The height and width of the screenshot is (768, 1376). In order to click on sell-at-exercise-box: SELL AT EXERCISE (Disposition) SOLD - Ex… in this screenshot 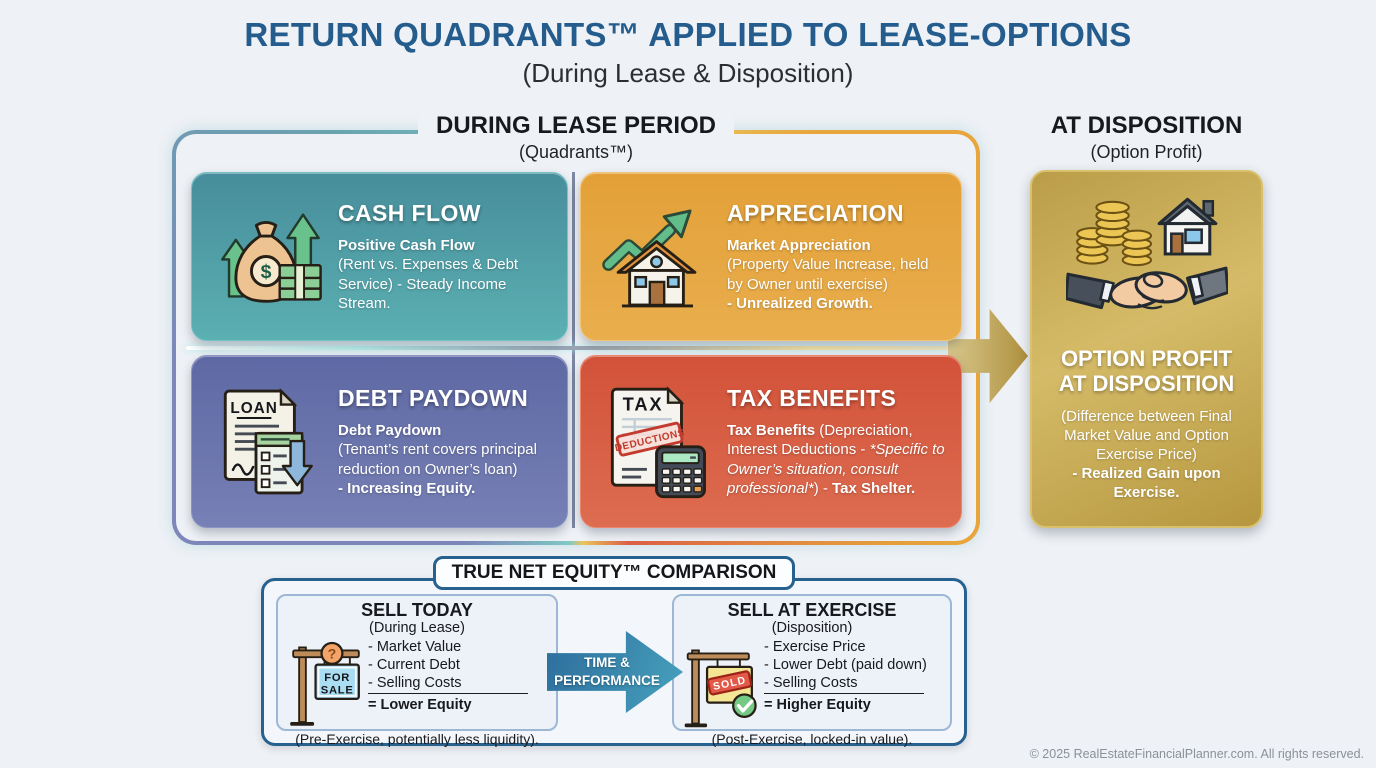, I will do `click(812, 670)`.